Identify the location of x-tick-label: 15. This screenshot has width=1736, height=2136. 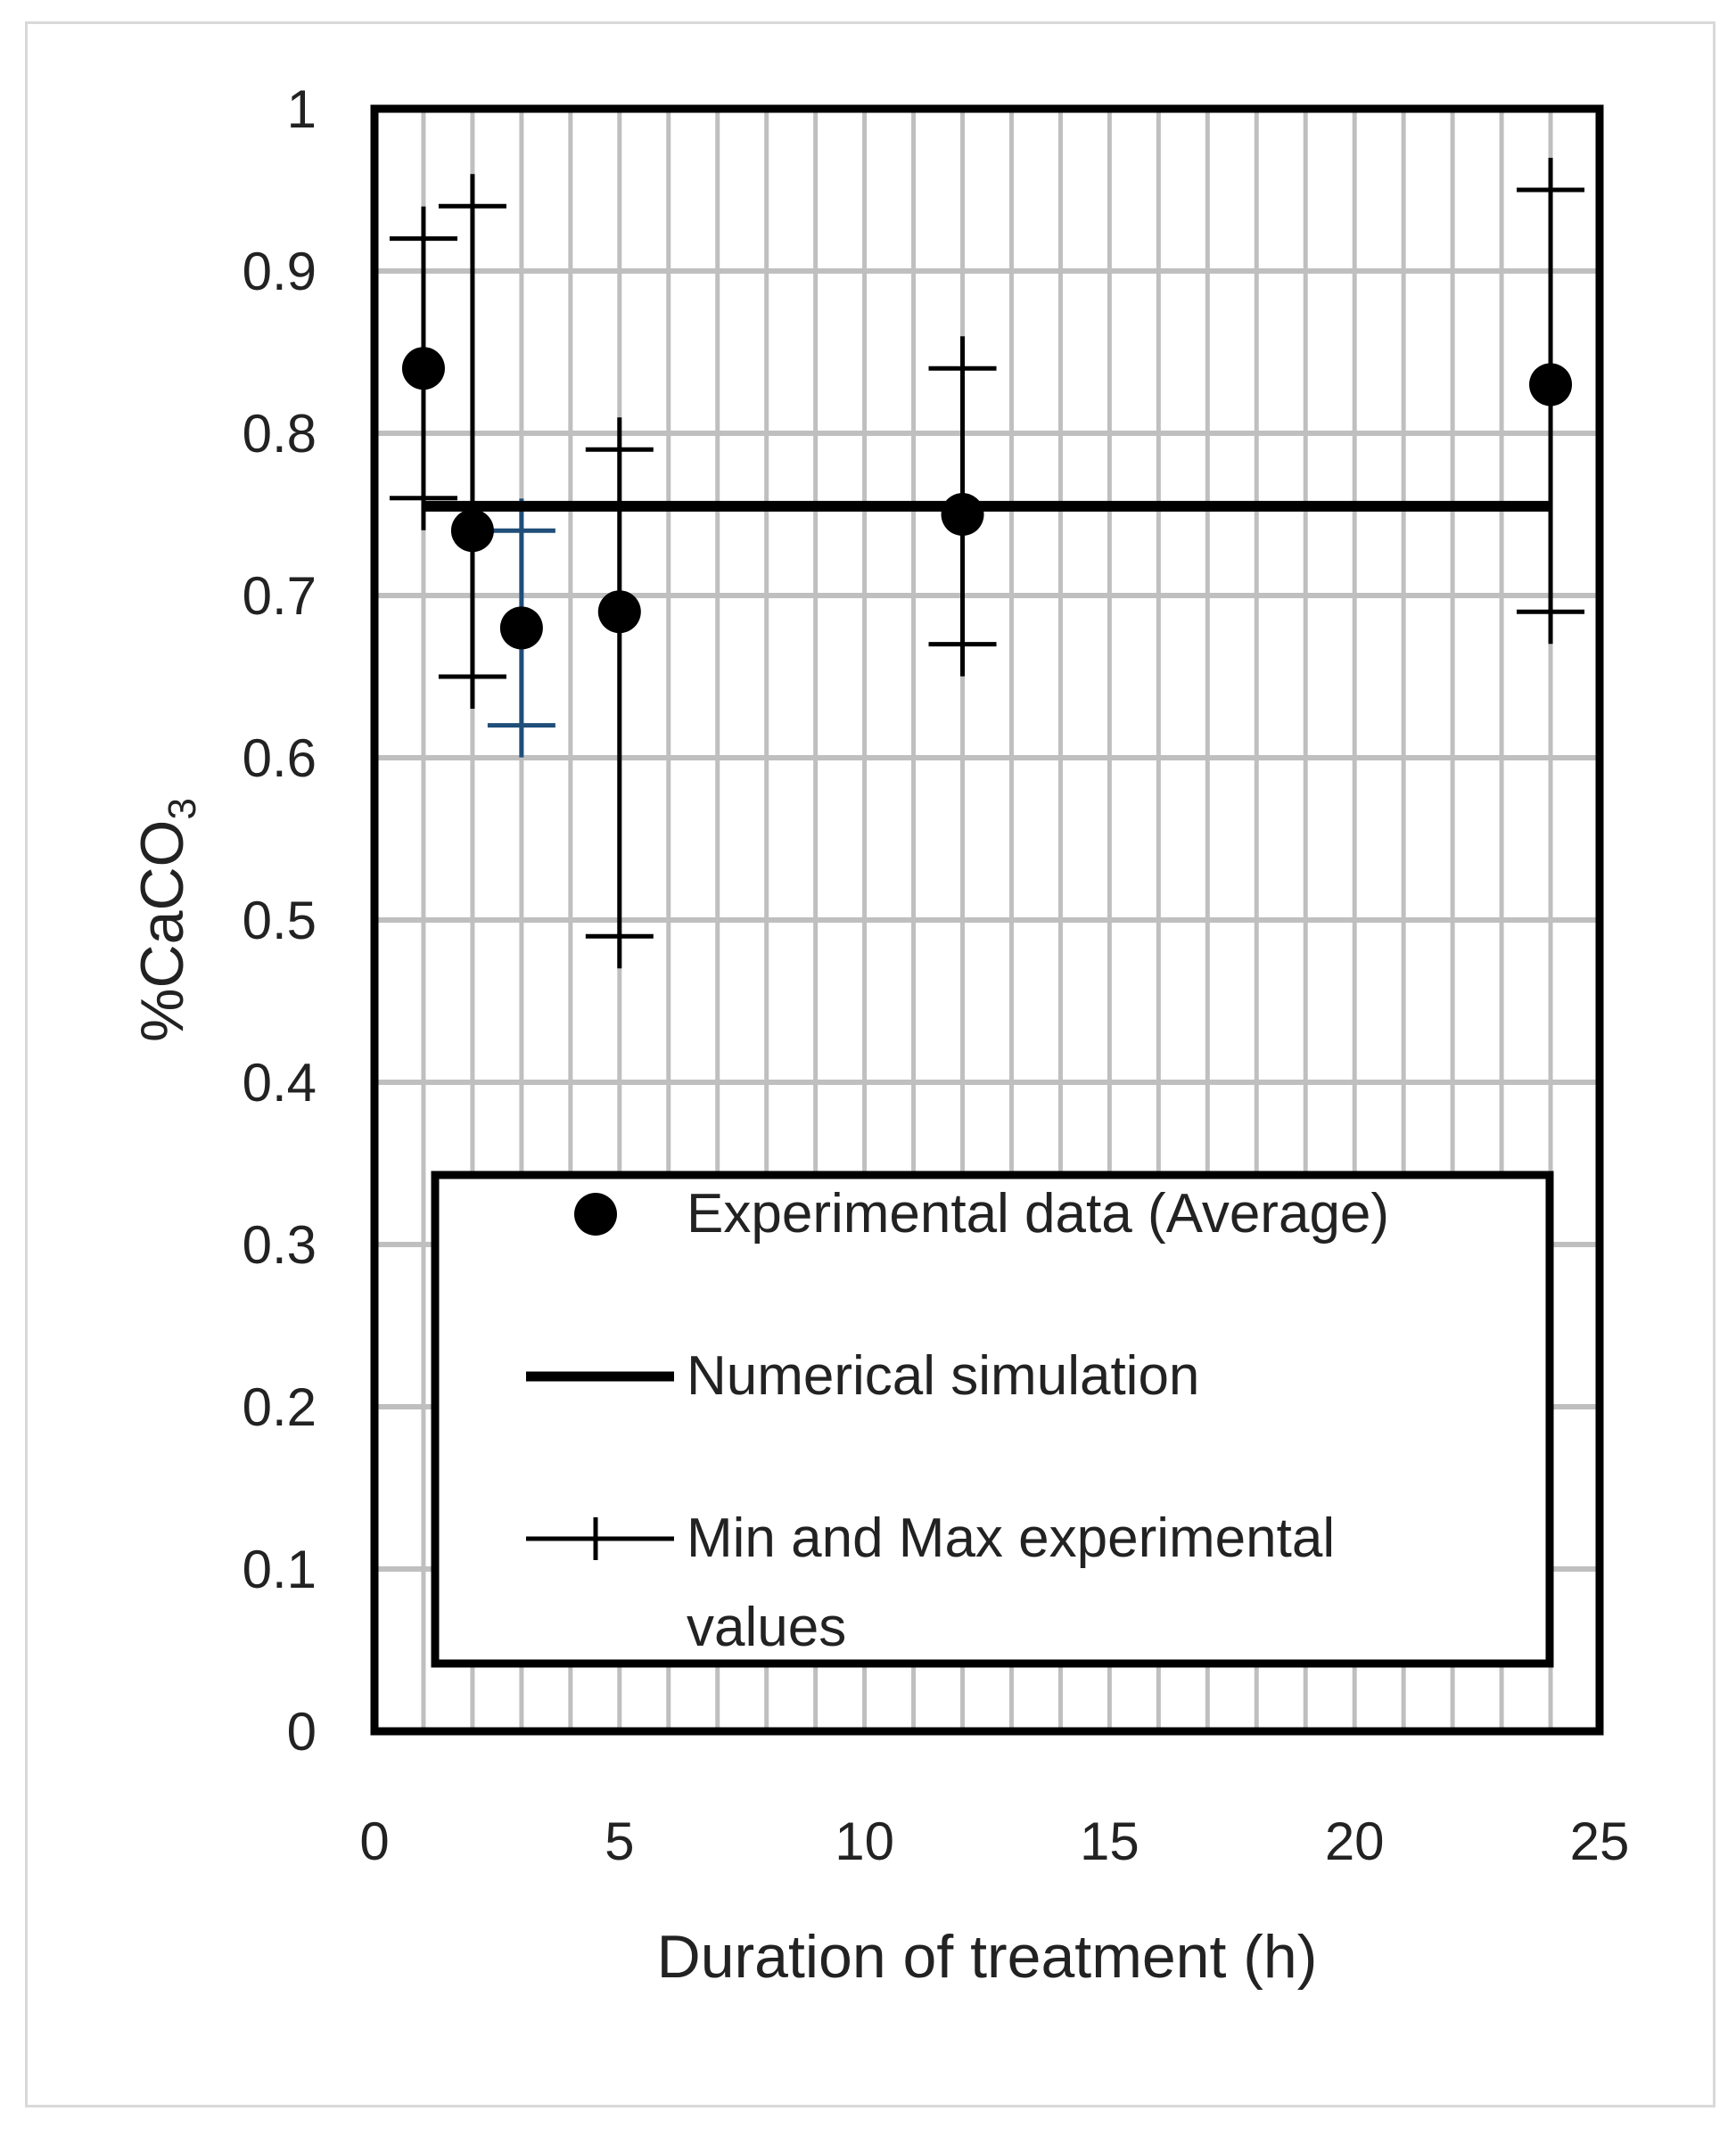
(1110, 1841).